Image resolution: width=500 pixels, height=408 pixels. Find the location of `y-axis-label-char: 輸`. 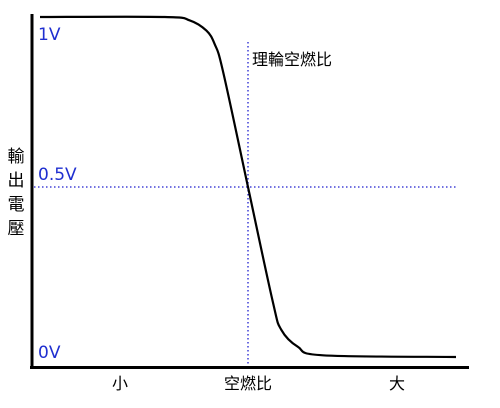

y-axis-label-char: 輸 is located at coordinates (16, 157).